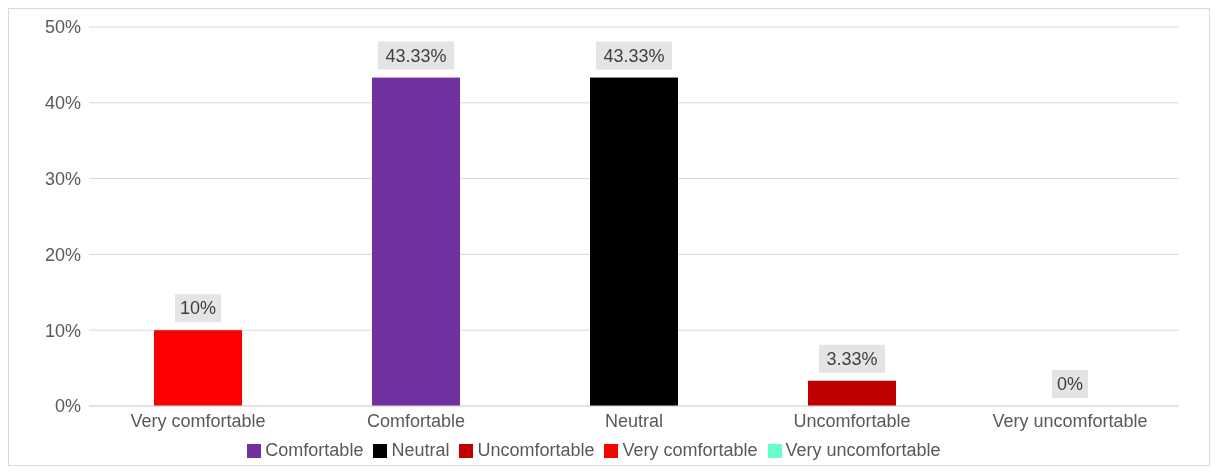 This screenshot has width=1217, height=474. What do you see at coordinates (852, 420) in the screenshot?
I see `x-tick-label: Uncomfortable` at bounding box center [852, 420].